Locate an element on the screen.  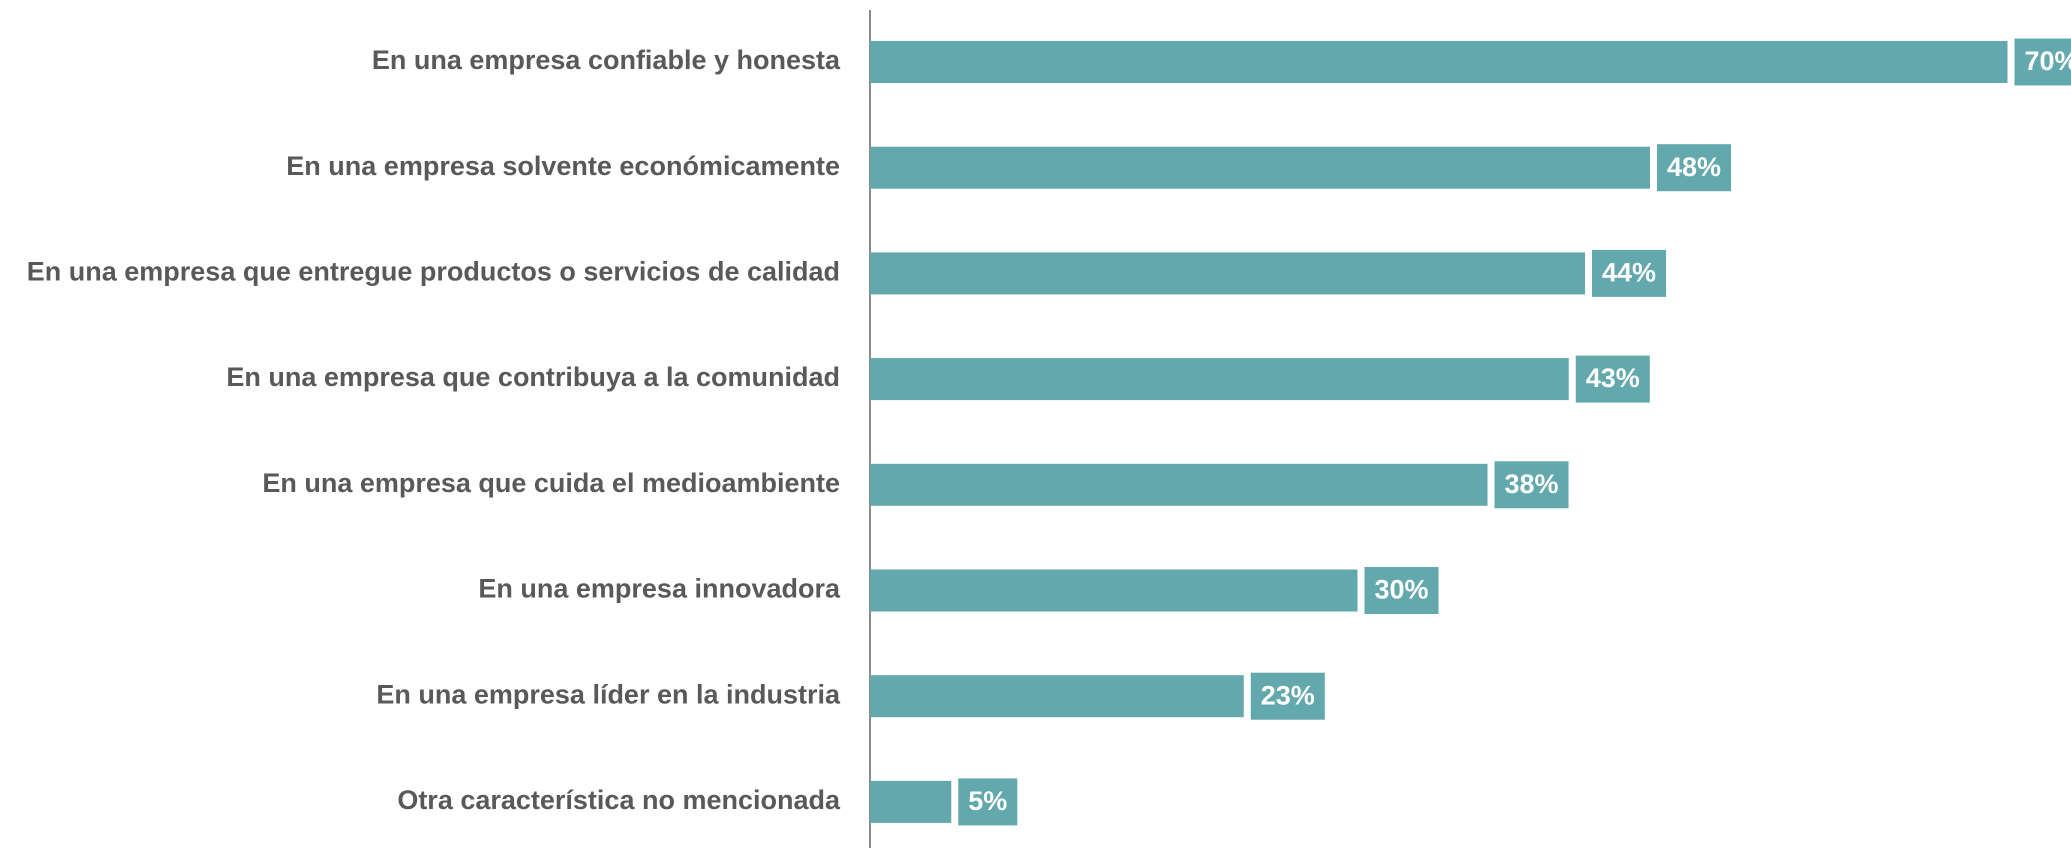
category-label: En una empresa innovadora is located at coordinates (659, 589).